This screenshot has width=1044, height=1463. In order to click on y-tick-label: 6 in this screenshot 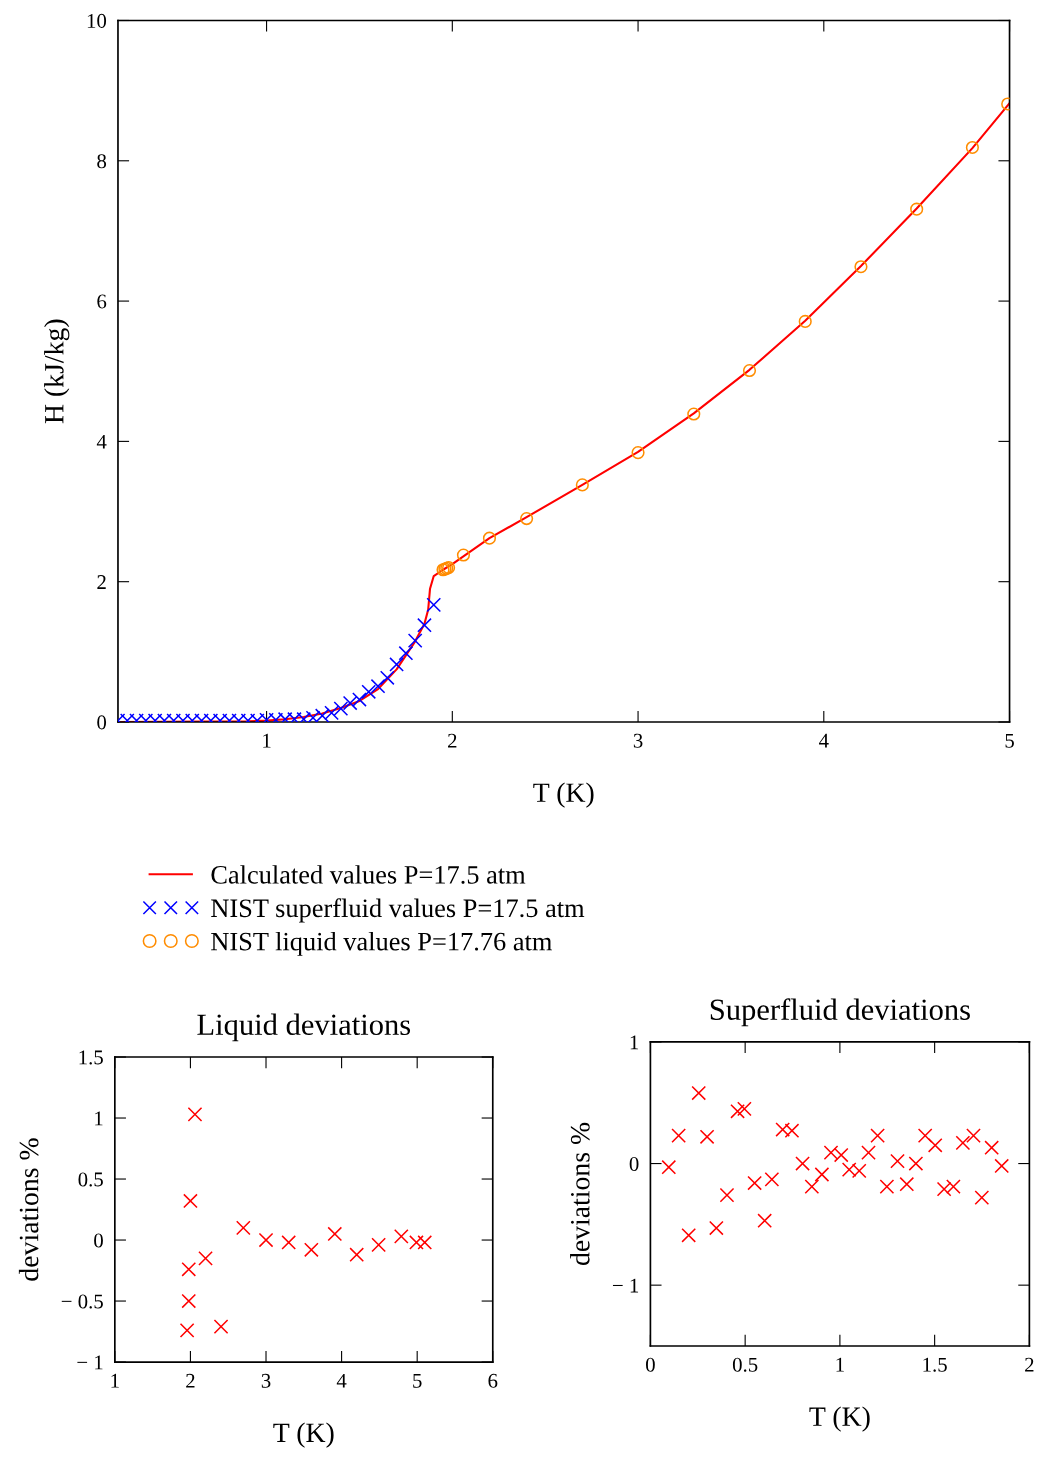, I will do `click(102, 301)`.